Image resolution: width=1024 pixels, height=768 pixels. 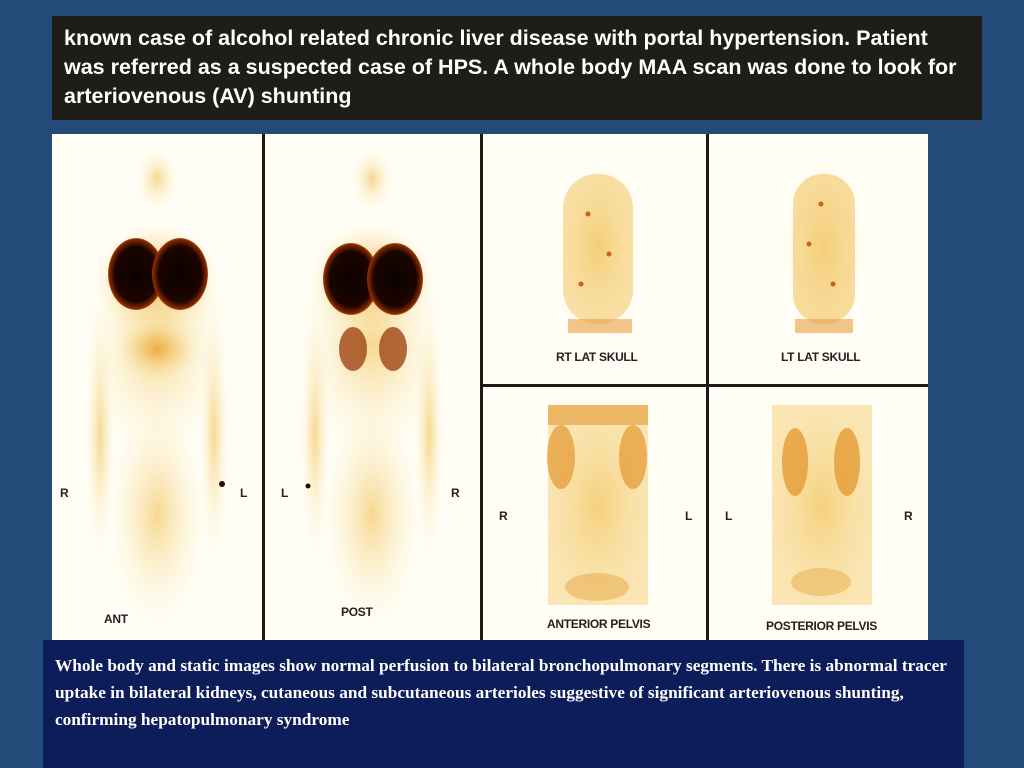 What do you see at coordinates (822, 507) in the screenshot?
I see `posterior-pelvis-image` at bounding box center [822, 507].